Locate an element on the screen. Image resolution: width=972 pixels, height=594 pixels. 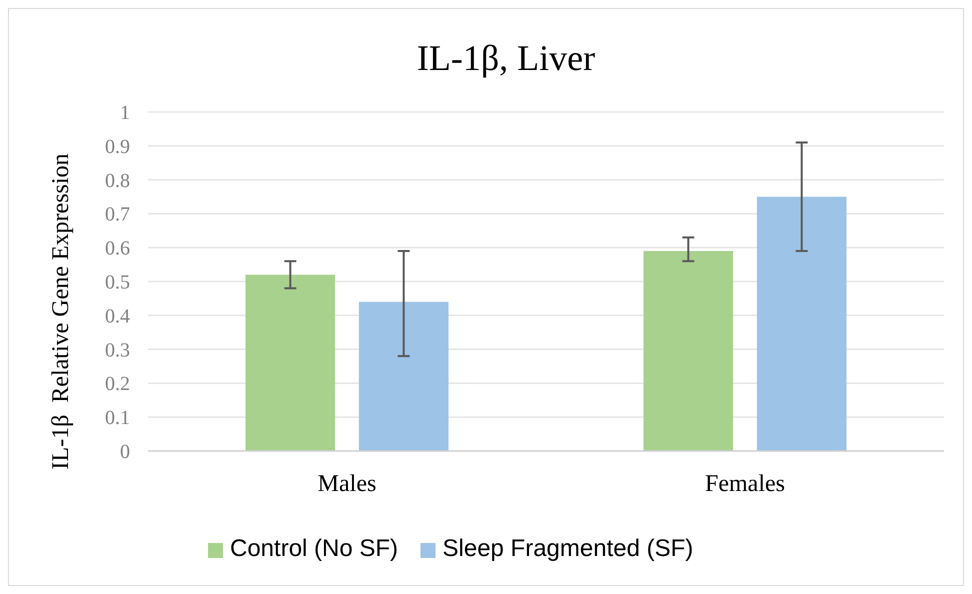
legend-label: Sleep Fragmented (SF) is located at coordinates (568, 548).